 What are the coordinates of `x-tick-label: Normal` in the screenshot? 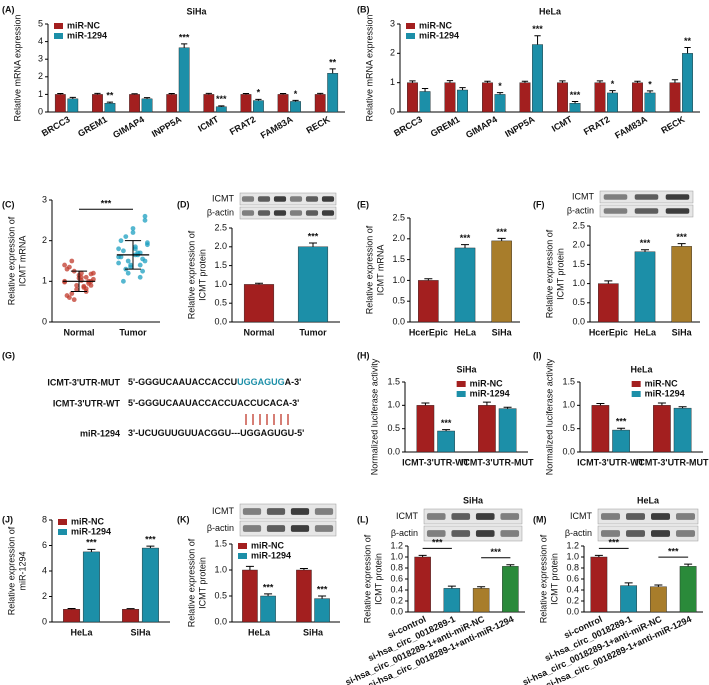 It's located at (78, 332).